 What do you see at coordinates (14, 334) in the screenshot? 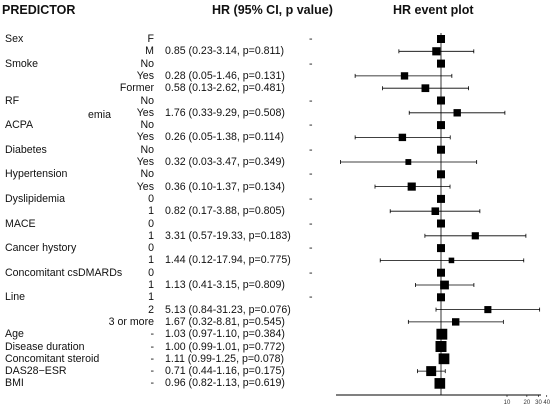
I see `row-variable: Age` at bounding box center [14, 334].